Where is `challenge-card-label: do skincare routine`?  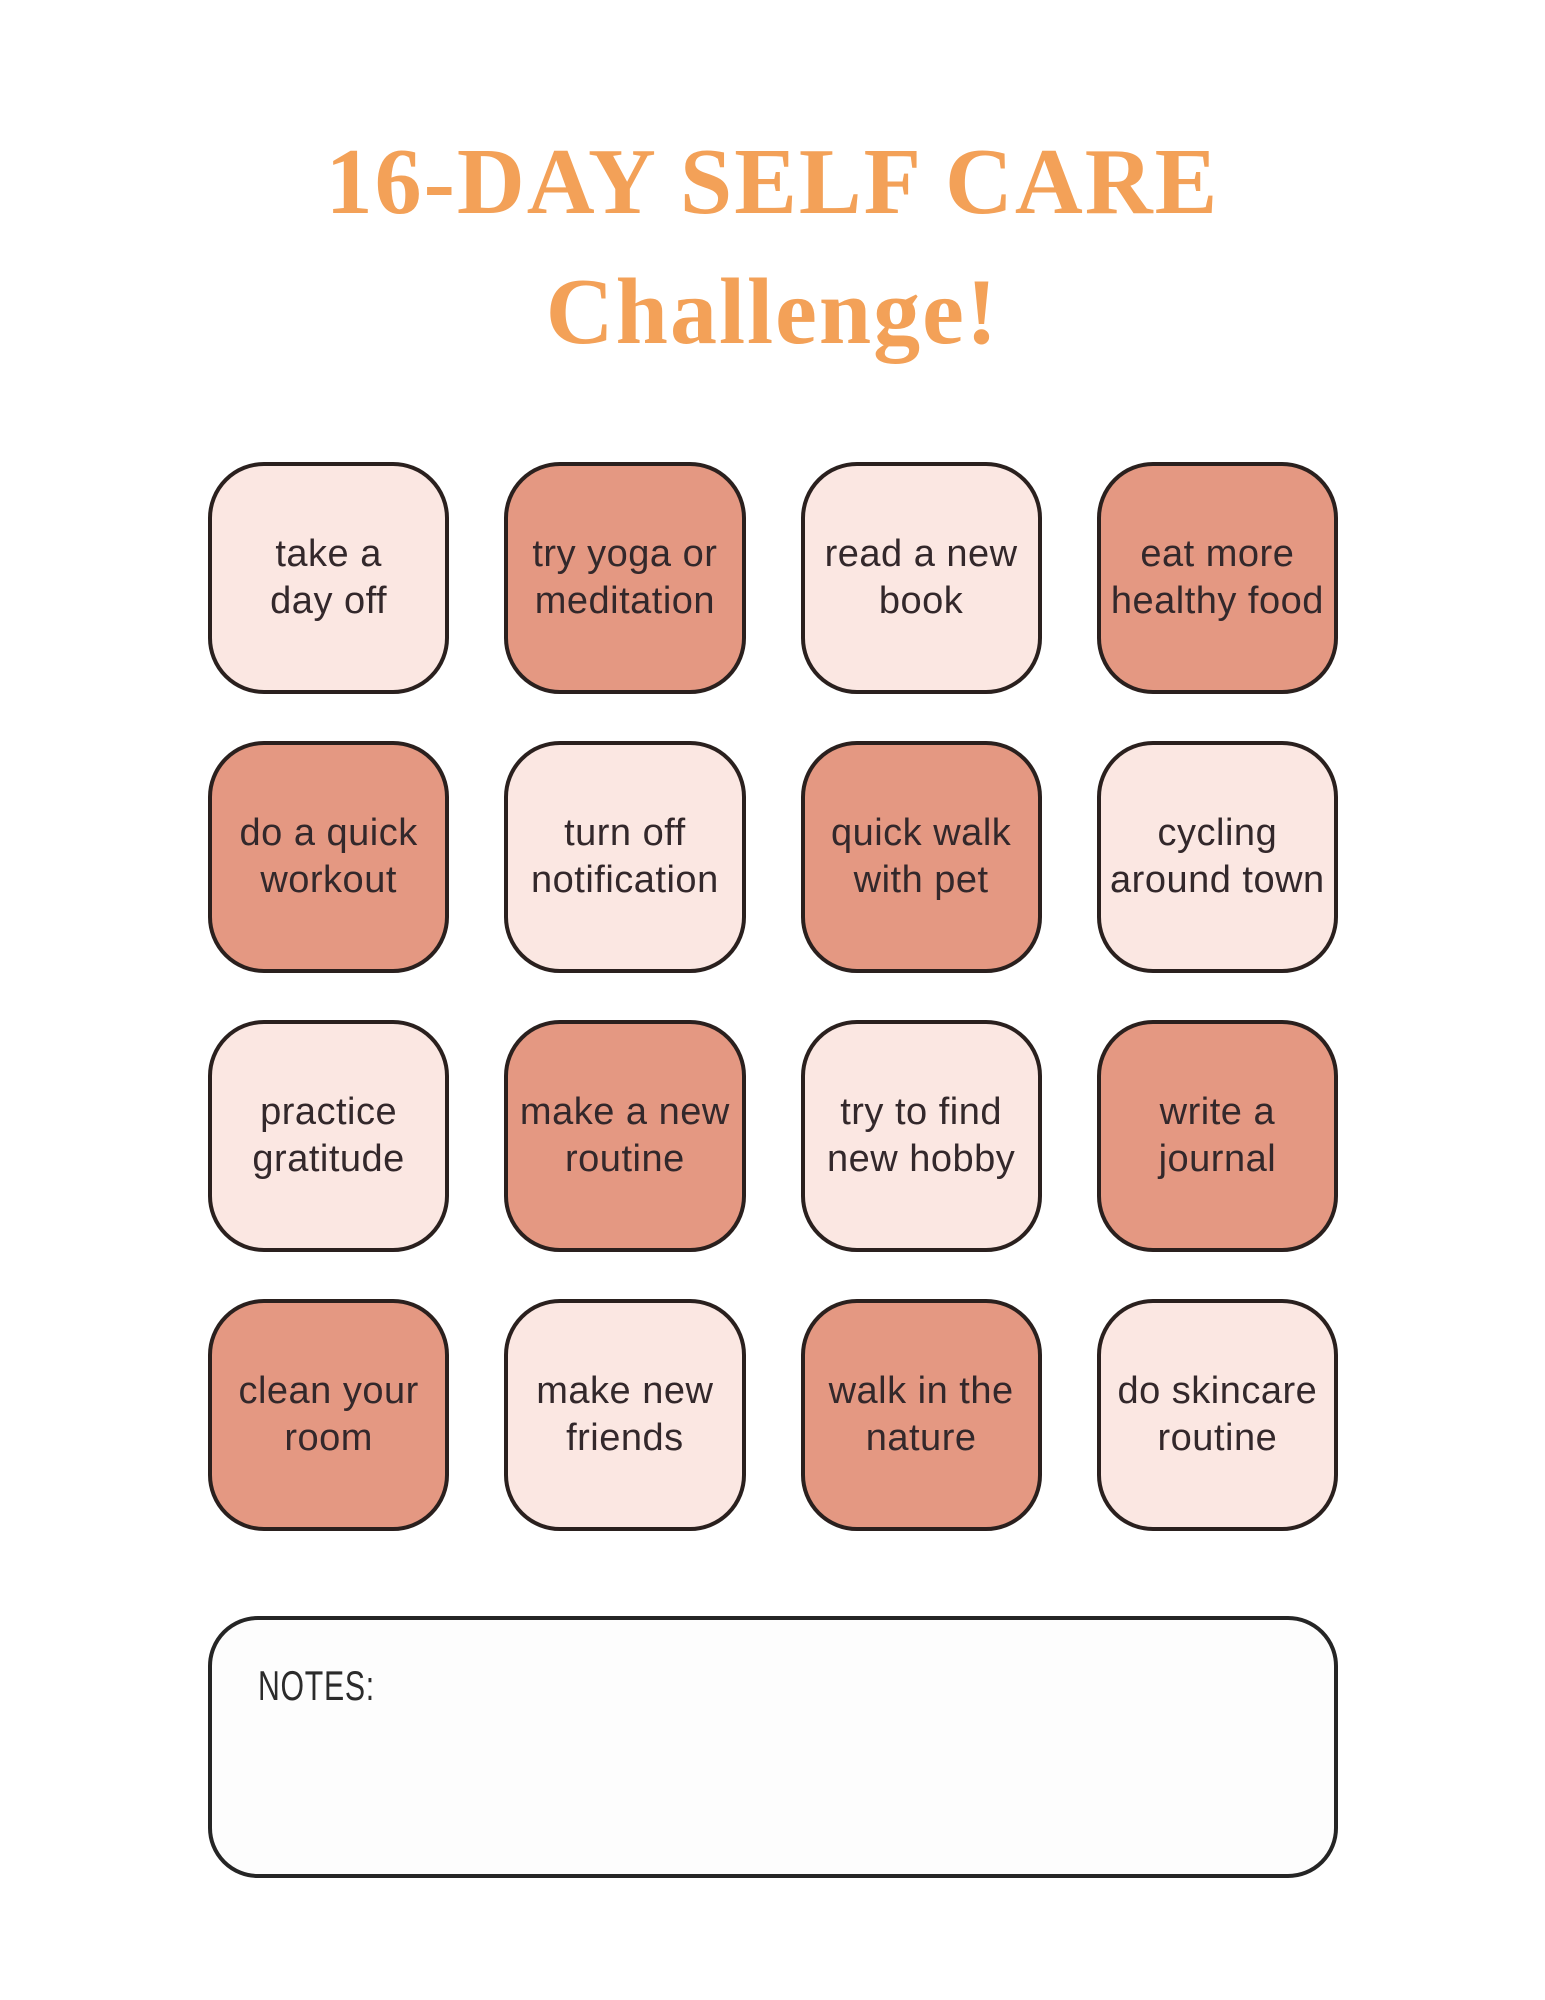 challenge-card-label: do skincare routine is located at coordinates (1217, 1414).